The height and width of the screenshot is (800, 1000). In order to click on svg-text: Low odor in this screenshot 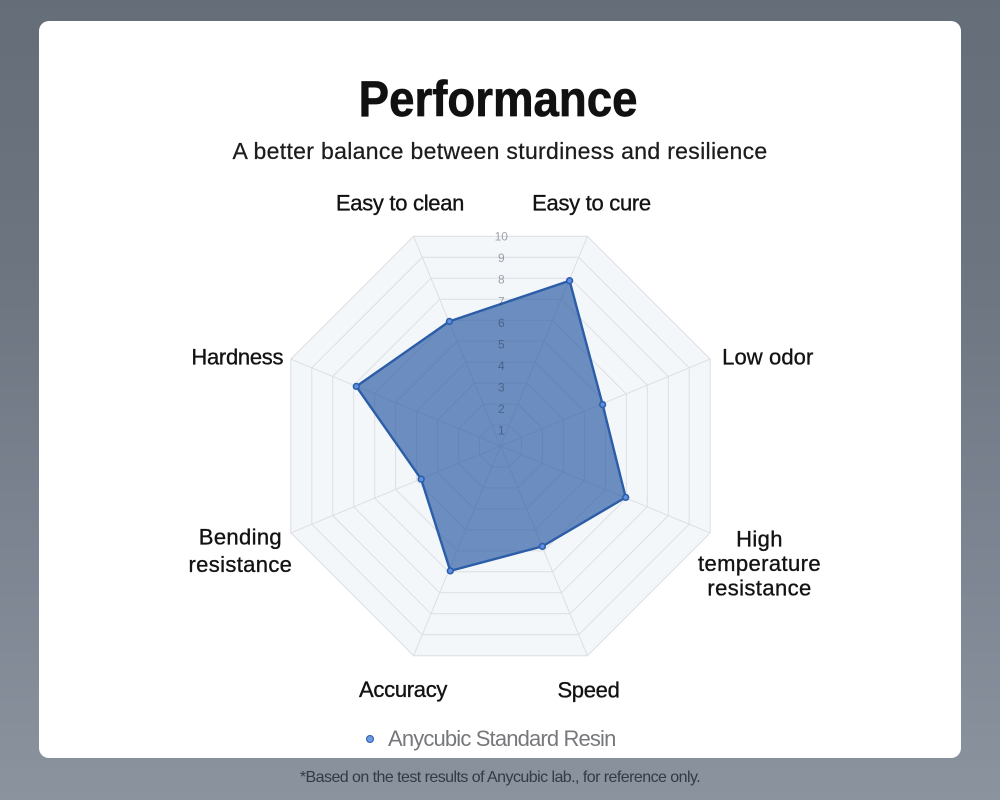, I will do `click(767, 357)`.